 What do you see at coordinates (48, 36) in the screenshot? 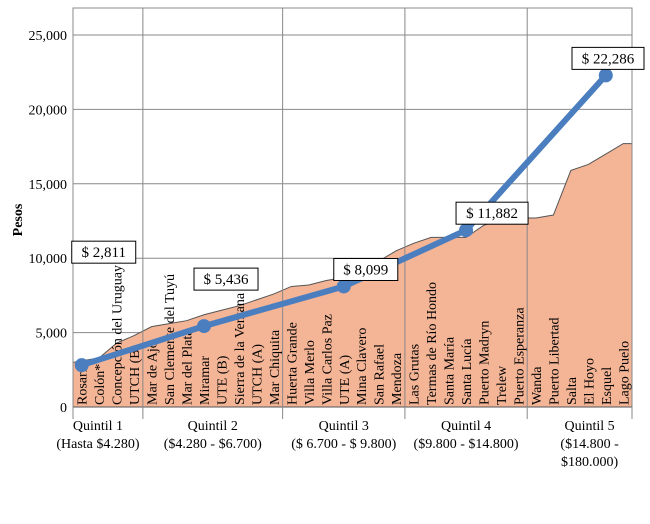
I see `y-tick-label: 25,000` at bounding box center [48, 36].